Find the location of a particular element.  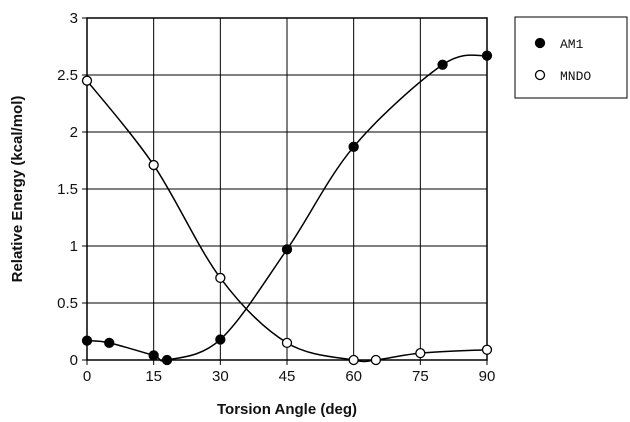

y-tick-label: 2.5 is located at coordinates (67, 75).